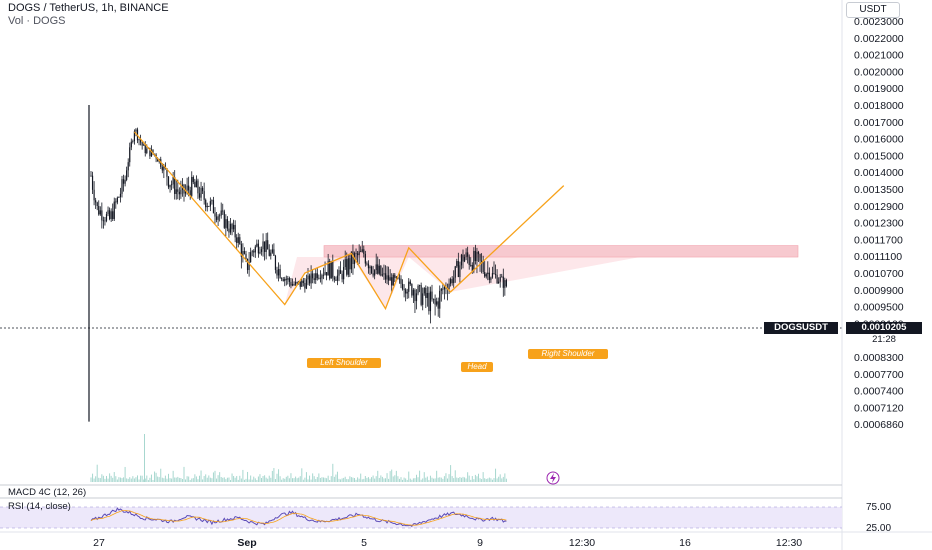  What do you see at coordinates (462, 283) in the screenshot?
I see `pattern-fill` at bounding box center [462, 283].